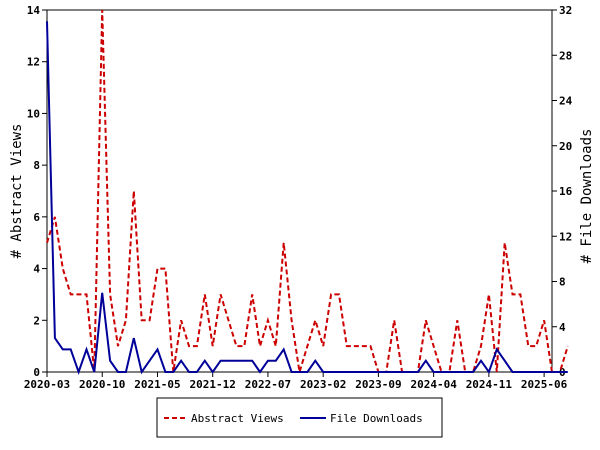 The width and height of the screenshot is (600, 450). I want to click on y-right-tick-label: 32, so click(565, 10).